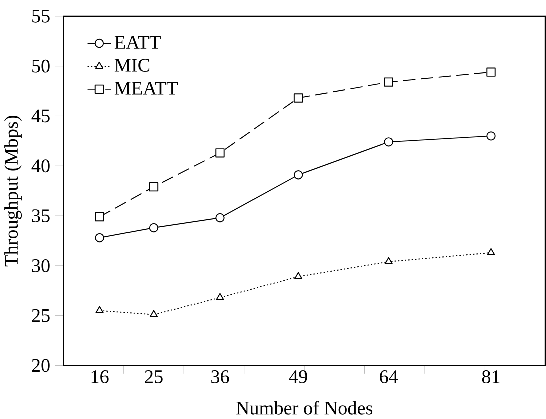  I want to click on y-axis-title: Throughput (Mbps), so click(13, 191).